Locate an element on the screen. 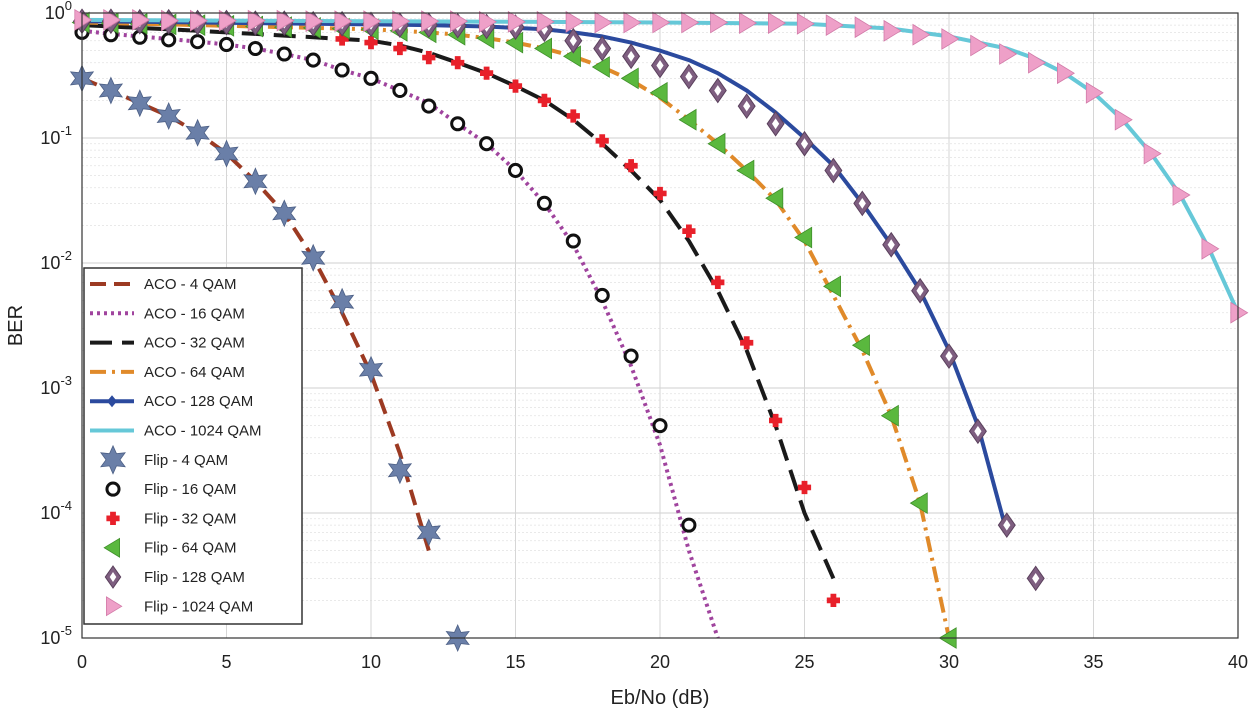 The width and height of the screenshot is (1250, 712). legend-box is located at coordinates (193, 446).